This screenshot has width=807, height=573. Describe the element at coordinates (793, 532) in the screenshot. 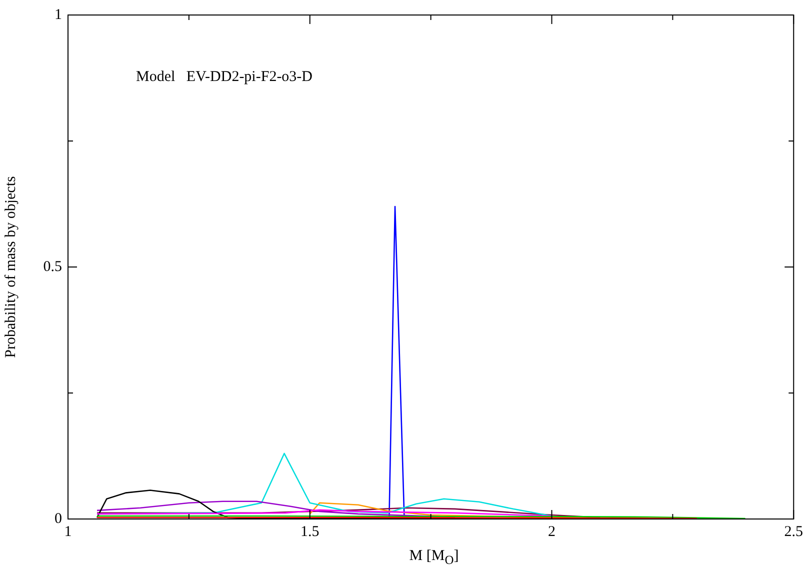

I see `x-tick-label: 2.5` at that location.